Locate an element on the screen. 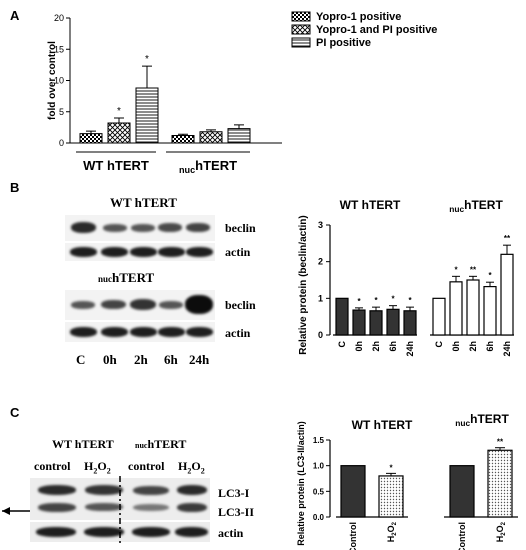 This screenshot has width=526, height=550. blot-c-lane-2: control is located at coordinates (146, 466).